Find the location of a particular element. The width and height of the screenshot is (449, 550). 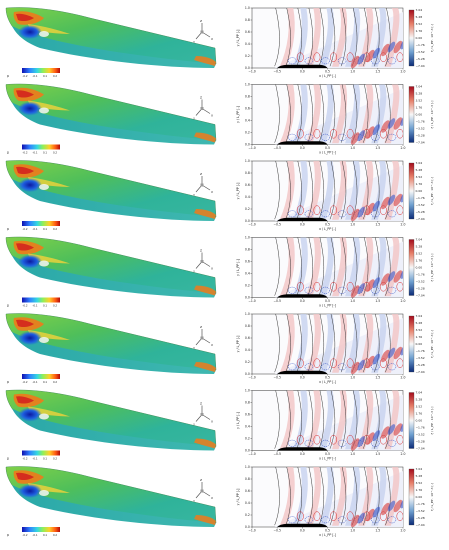

x-axis-title: x / L_PP [-] is located at coordinates (327, 459).